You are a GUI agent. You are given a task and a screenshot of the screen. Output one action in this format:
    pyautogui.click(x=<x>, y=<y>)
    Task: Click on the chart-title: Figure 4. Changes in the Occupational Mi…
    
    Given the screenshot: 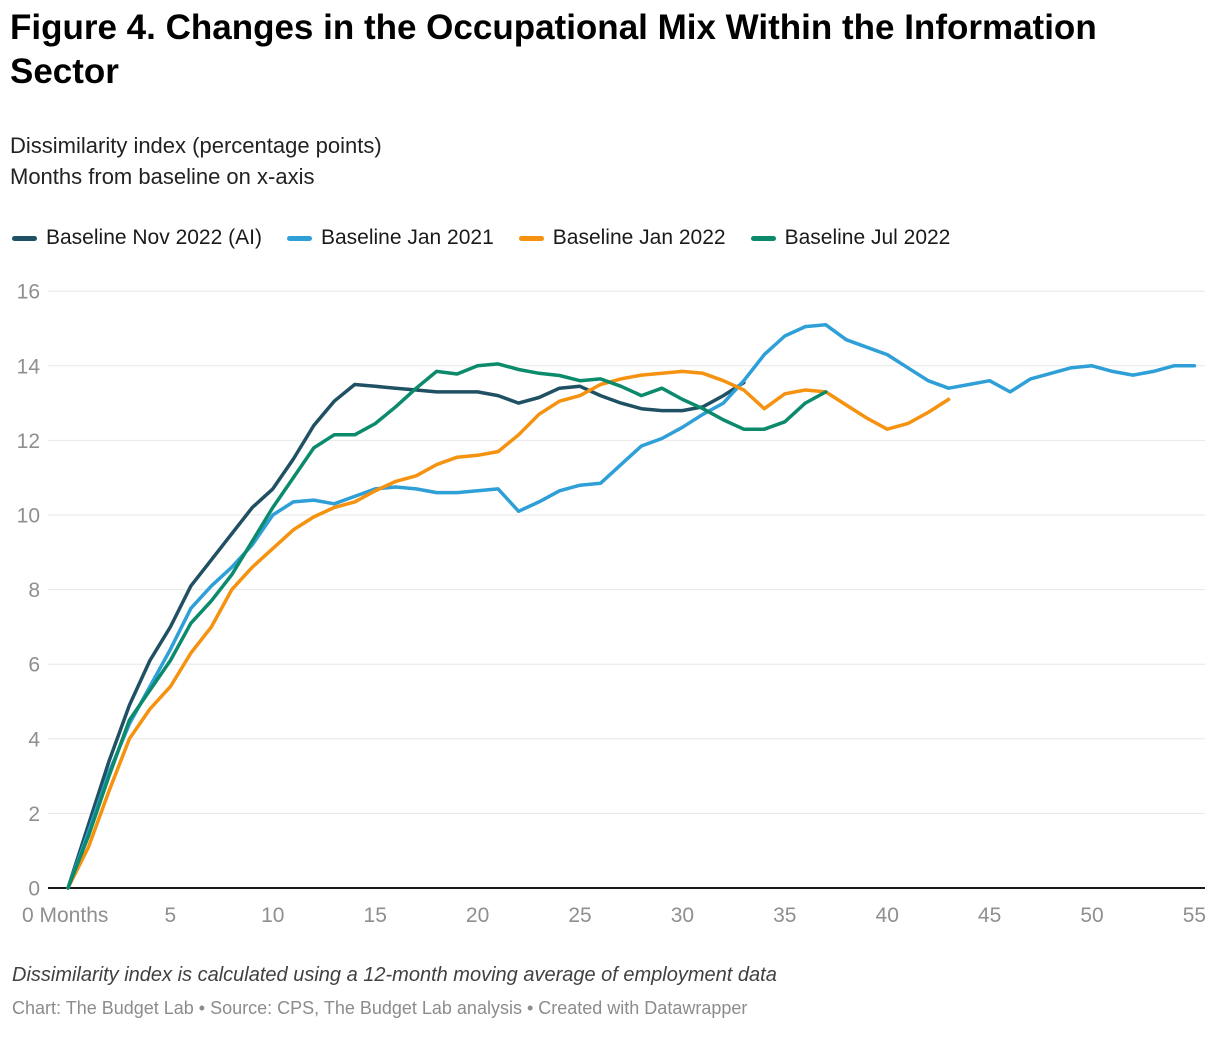 What is the action you would take?
    pyautogui.click(x=553, y=49)
    